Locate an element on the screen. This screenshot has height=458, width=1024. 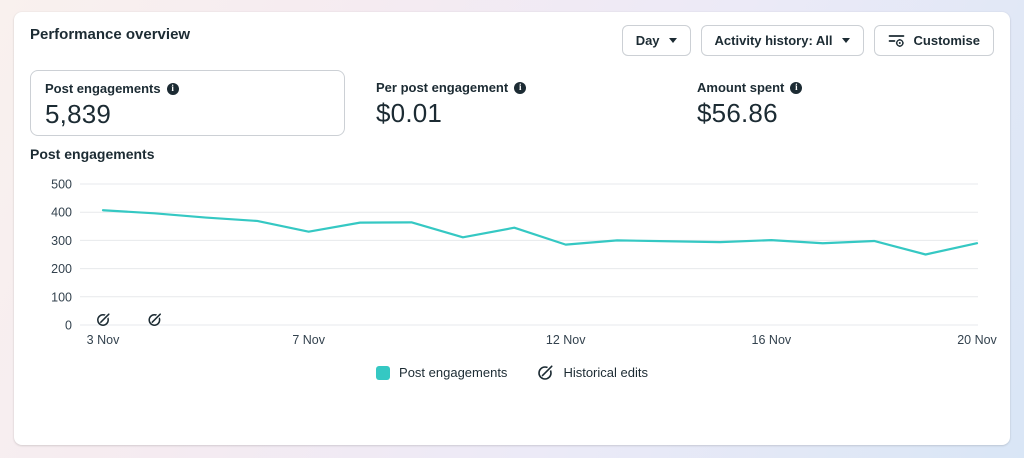
svg-text: 200 is located at coordinates (61, 269).